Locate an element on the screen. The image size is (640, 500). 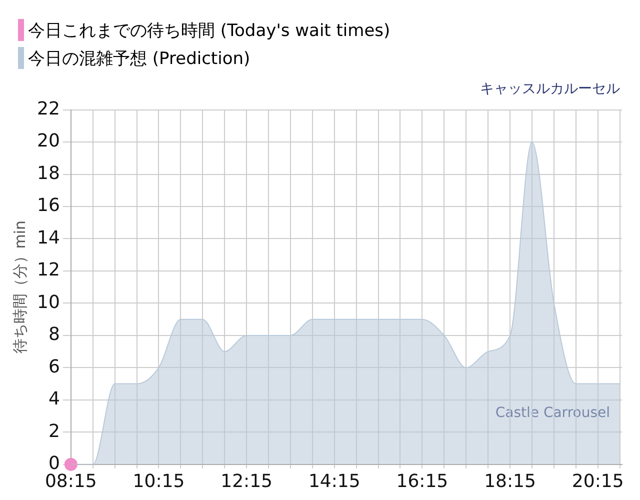
y-tick-label: 10 is located at coordinates (48, 302).